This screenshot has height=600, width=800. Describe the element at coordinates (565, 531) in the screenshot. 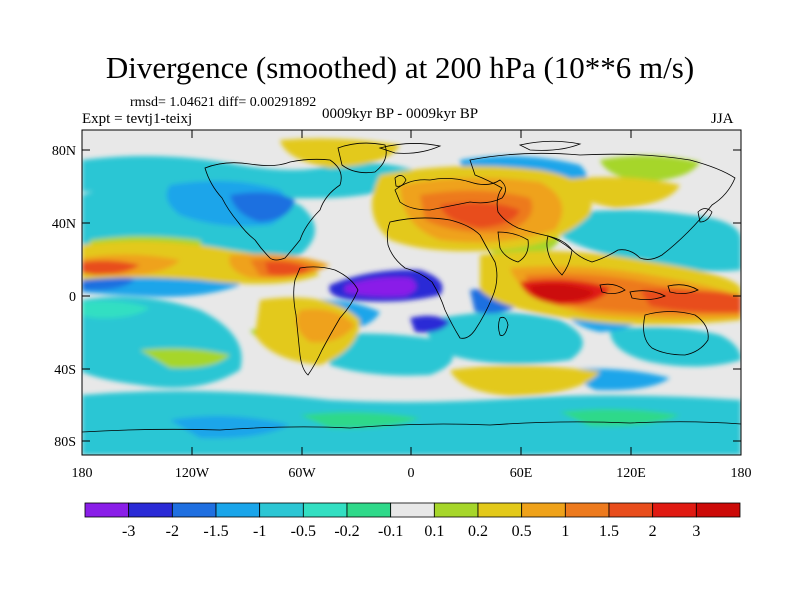

I see `colorbar-label: 1` at that location.